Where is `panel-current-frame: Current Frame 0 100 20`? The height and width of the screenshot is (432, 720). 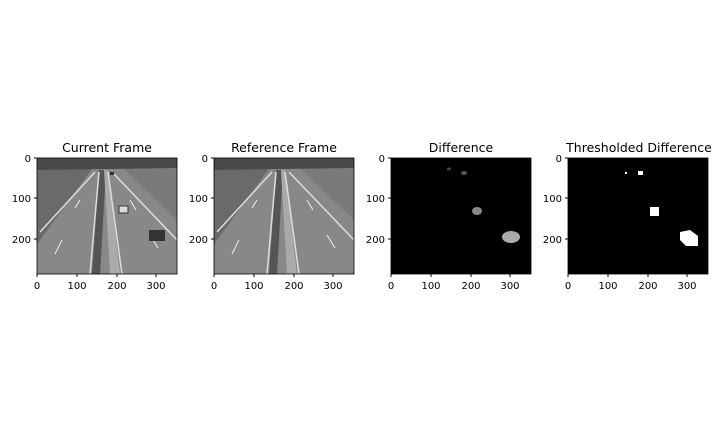
panel-current-frame: Current Frame 0 100 20 is located at coordinates (94, 216).